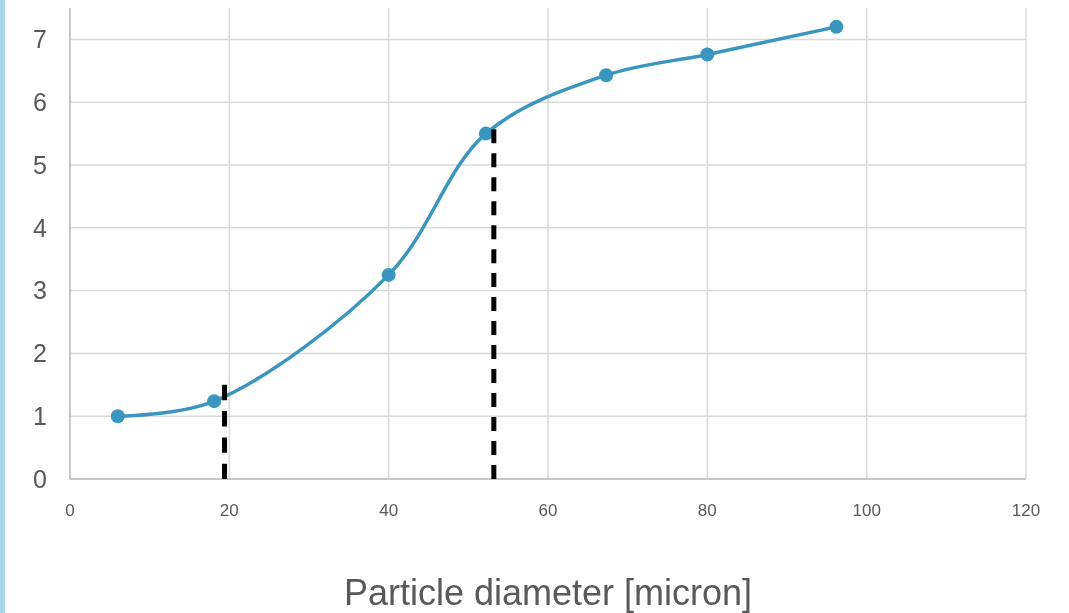 Image resolution: width=1069 pixels, height=613 pixels. Describe the element at coordinates (40, 227) in the screenshot. I see `y-tick-label: 4` at that location.